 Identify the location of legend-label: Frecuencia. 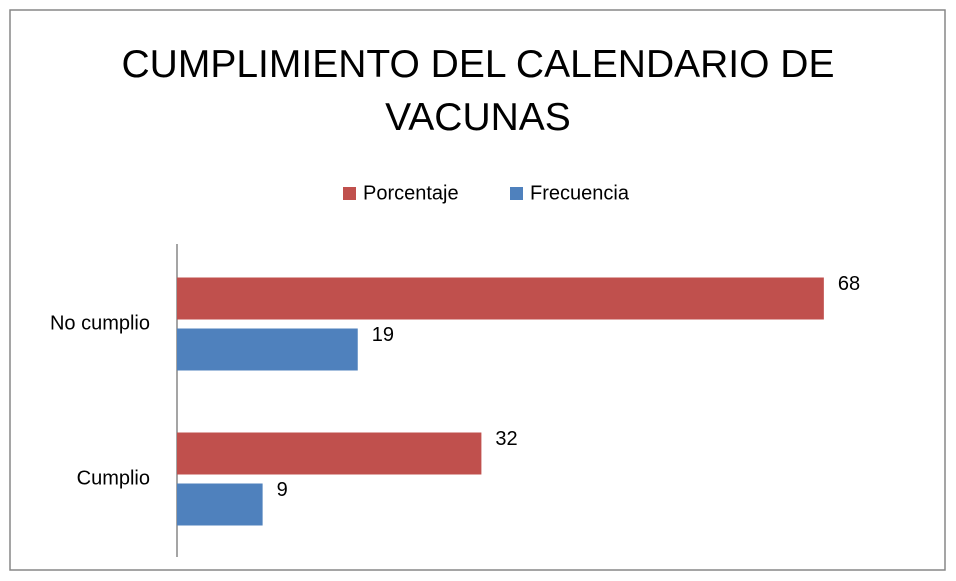
(580, 193).